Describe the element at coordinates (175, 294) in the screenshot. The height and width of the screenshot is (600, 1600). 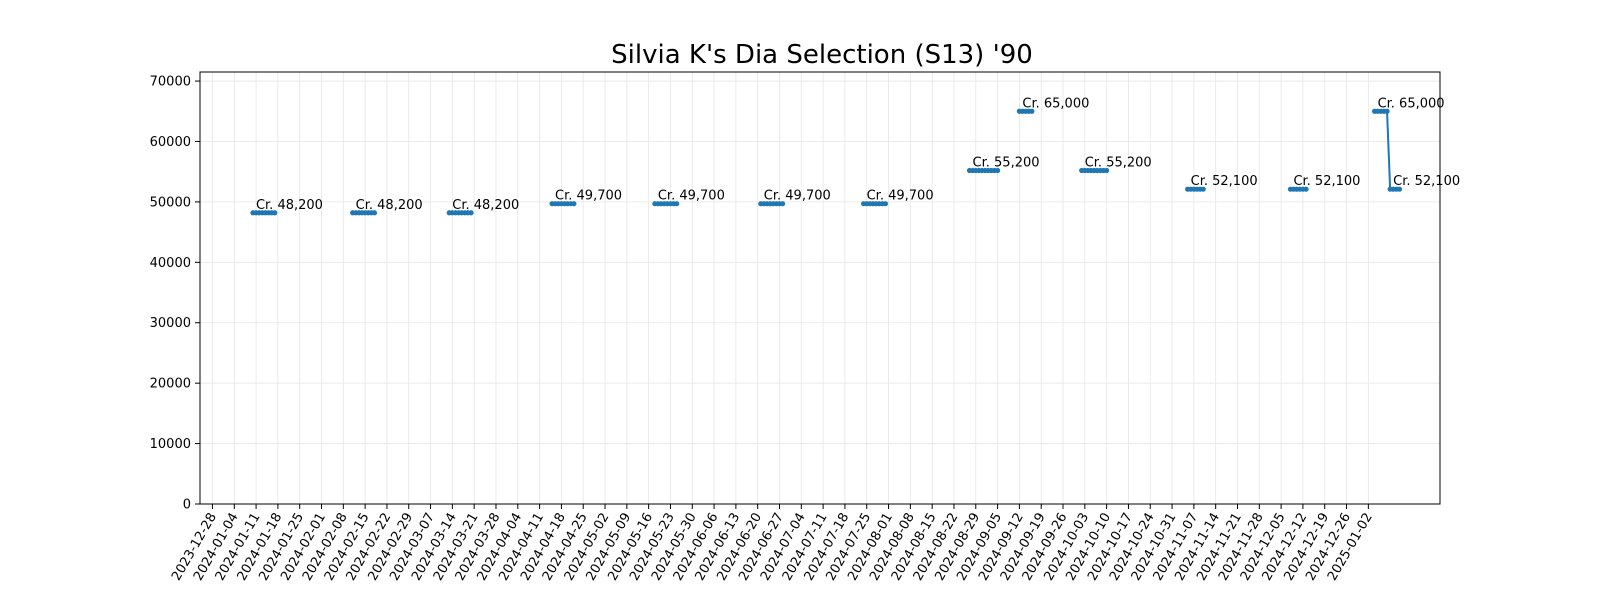
I see `y-axis: 0 10000 20000 30000 40000 50000 60000 70000` at that location.